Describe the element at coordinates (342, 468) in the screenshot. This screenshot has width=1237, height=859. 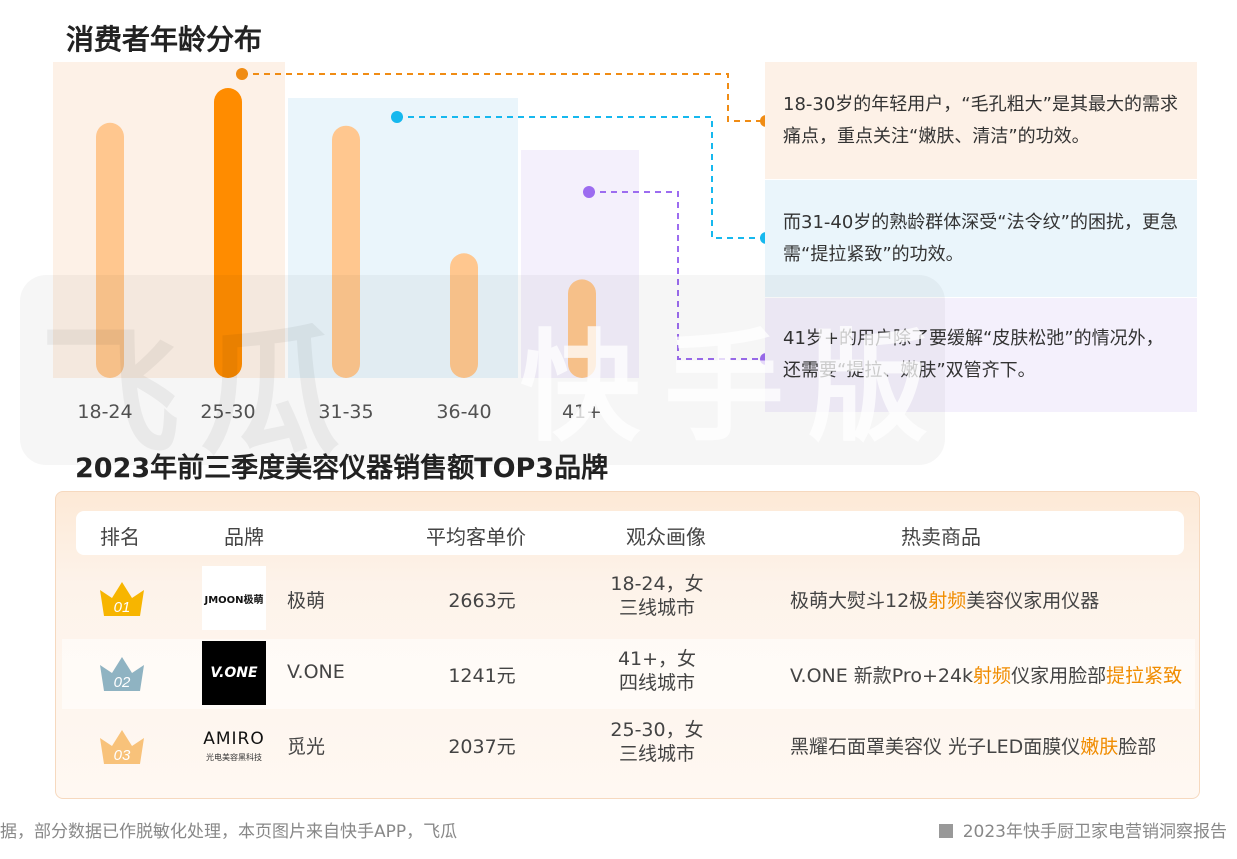
I see `section-title-top3: 2023年前三季度美容仪器销售额TOP3品牌` at that location.